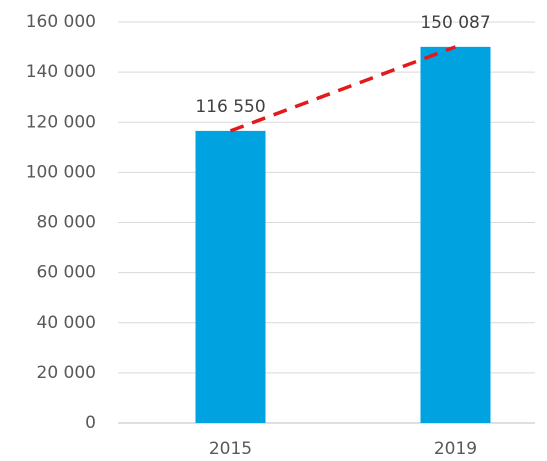 Image resolution: width=547 pixels, height=461 pixels. I want to click on x-tick-label: 2015, so click(230, 449).